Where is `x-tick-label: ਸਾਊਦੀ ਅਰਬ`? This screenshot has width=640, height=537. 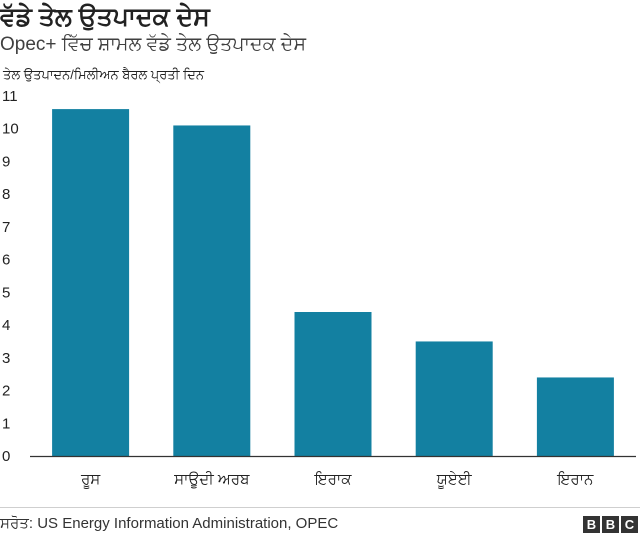 x-tick-label: ਸਾਊਦੀ ਅਰਬ is located at coordinates (211, 479).